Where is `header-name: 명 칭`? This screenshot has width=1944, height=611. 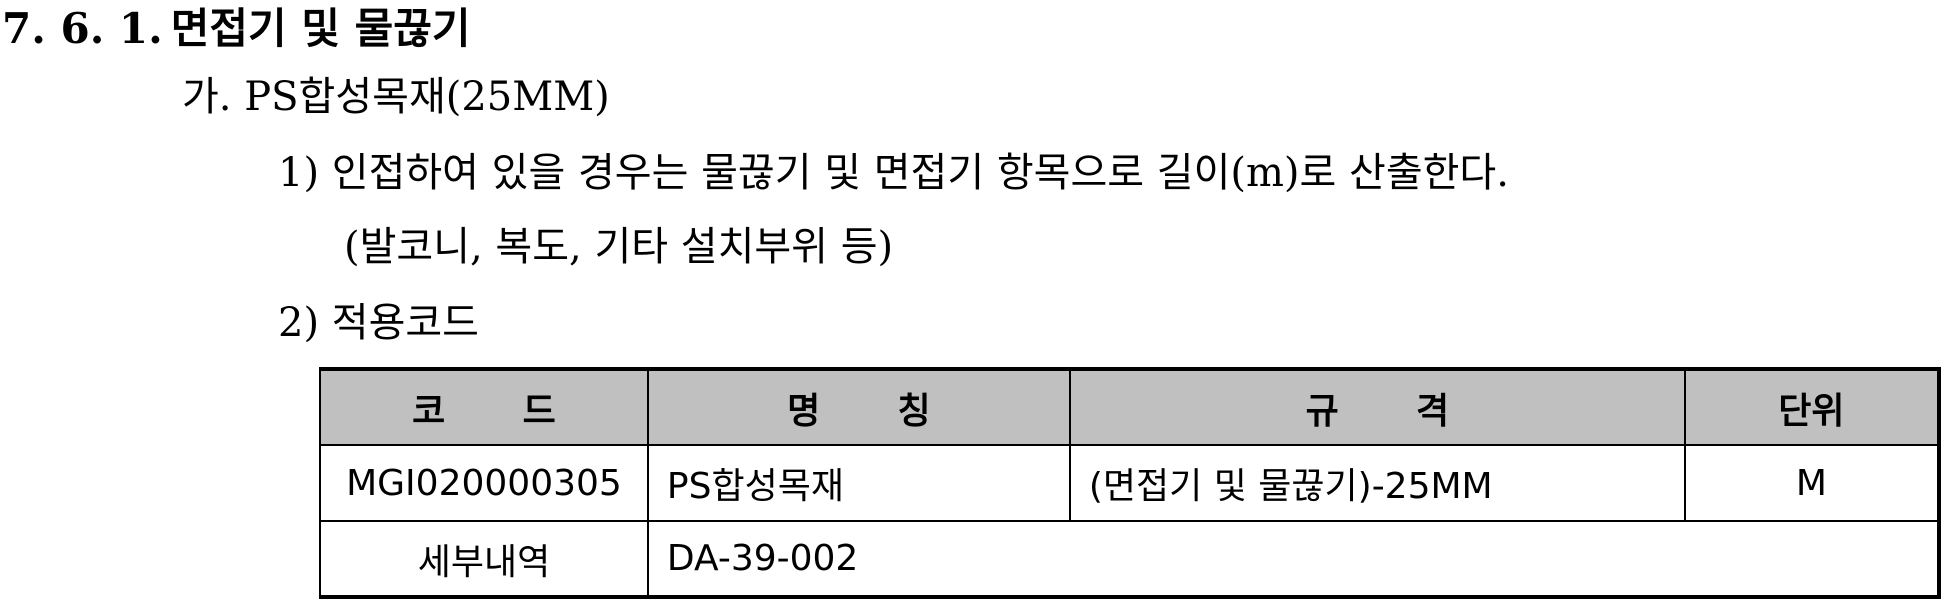 header-name: 명 칭 is located at coordinates (858, 407).